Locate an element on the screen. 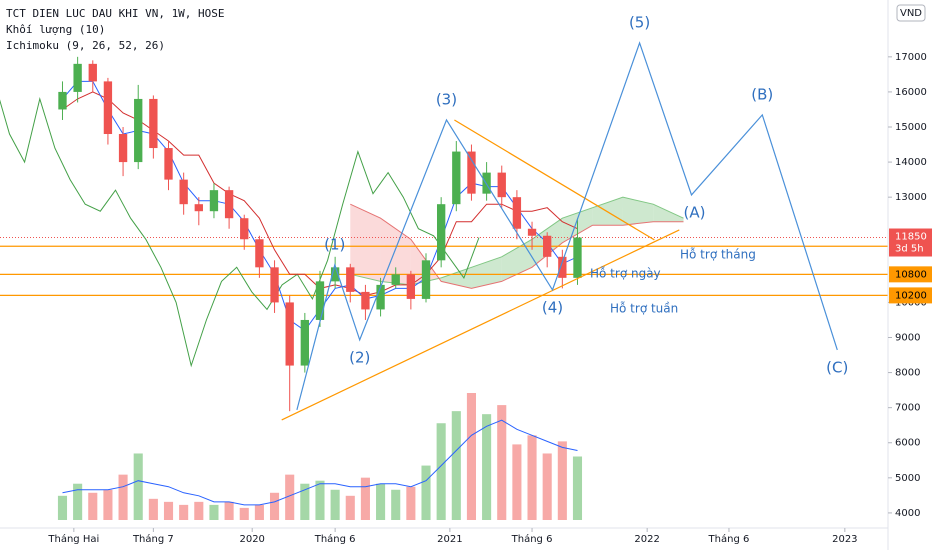 The height and width of the screenshot is (550, 932). y-tick-label: 5000 is located at coordinates (907, 478).